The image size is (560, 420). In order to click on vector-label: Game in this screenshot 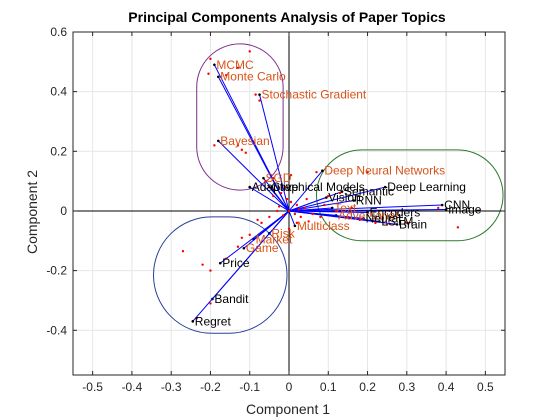, I will do `click(262, 248)`.